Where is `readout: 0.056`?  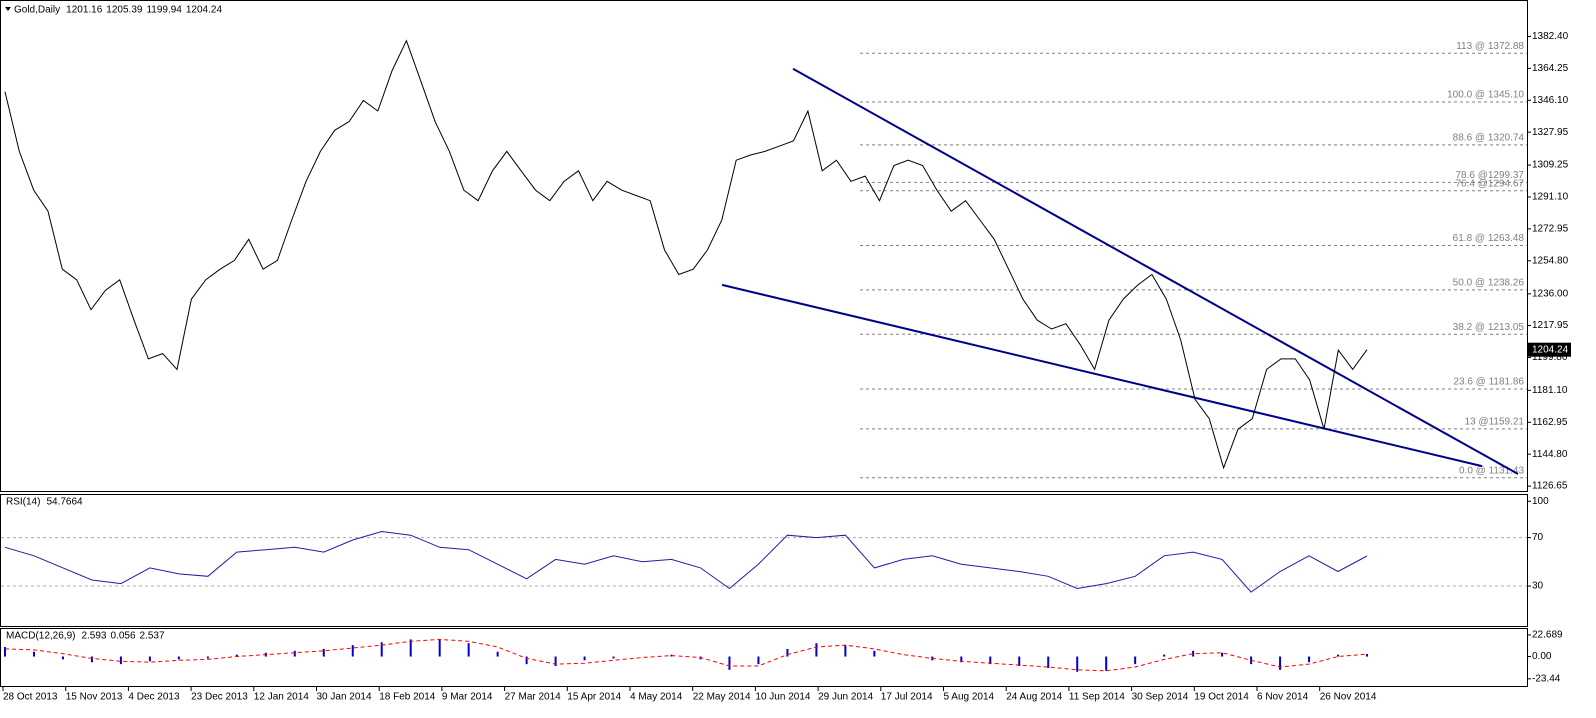 readout: 0.056 is located at coordinates (123, 636).